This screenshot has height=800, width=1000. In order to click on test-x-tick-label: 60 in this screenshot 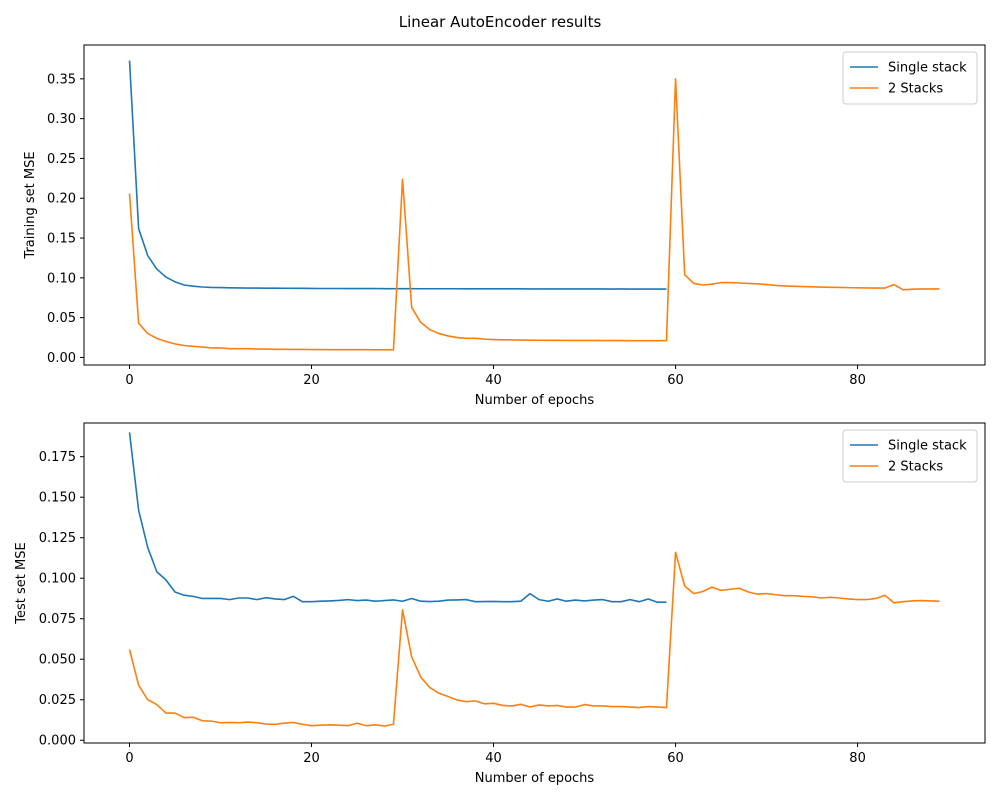, I will do `click(675, 758)`.